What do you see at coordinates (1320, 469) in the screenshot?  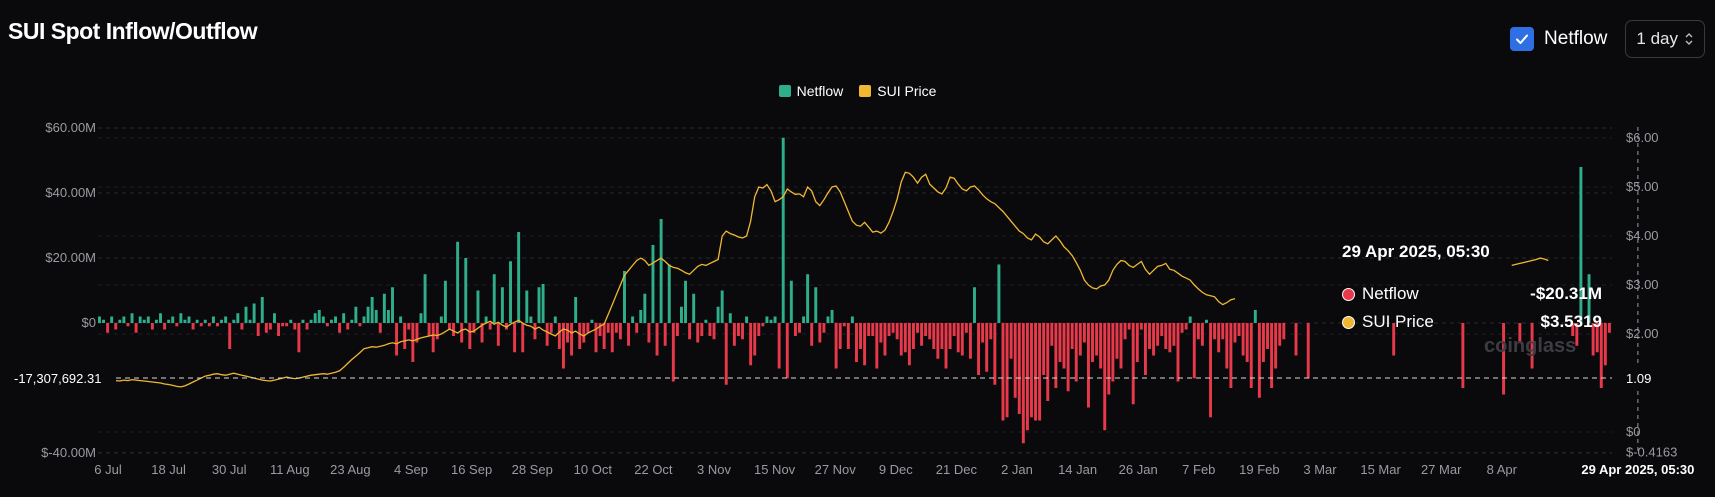 I see `x-tick: 3 Mar` at bounding box center [1320, 469].